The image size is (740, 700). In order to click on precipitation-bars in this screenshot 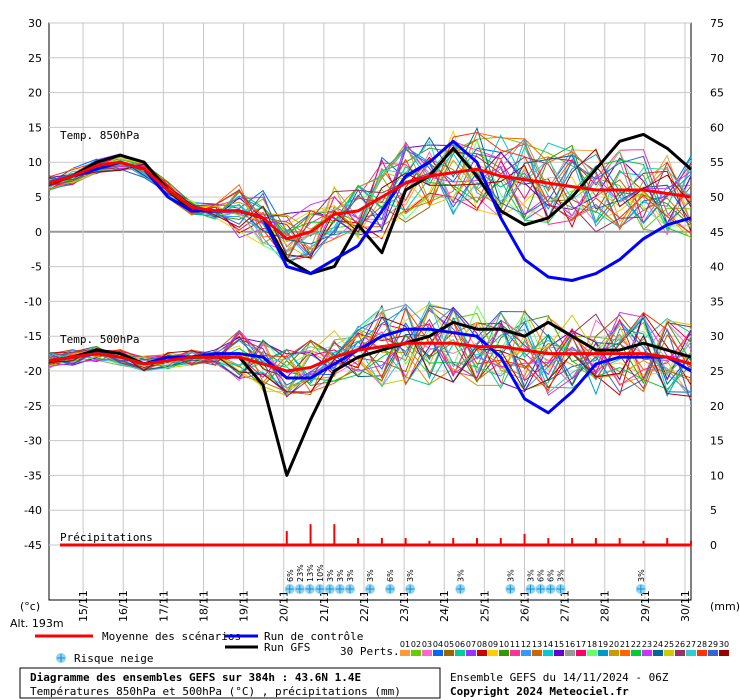, I will do `click(376, 535)`.